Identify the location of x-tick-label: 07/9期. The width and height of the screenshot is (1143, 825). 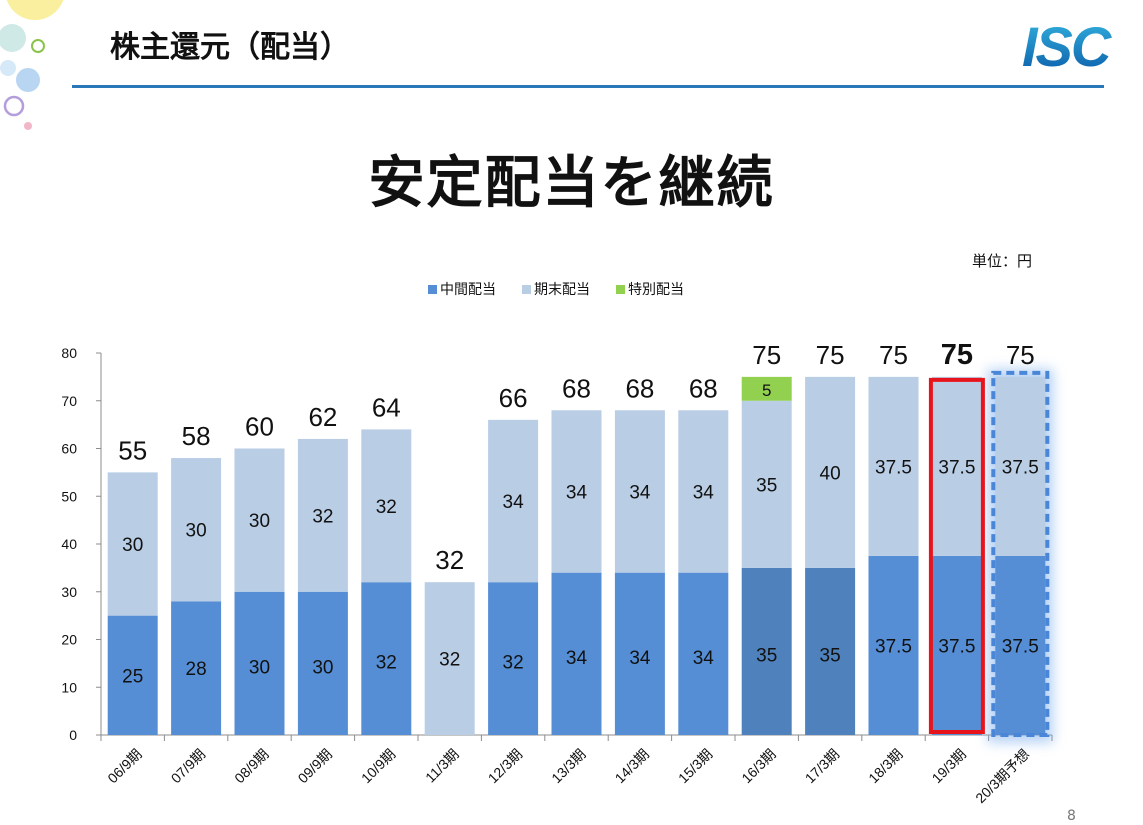
(188, 766).